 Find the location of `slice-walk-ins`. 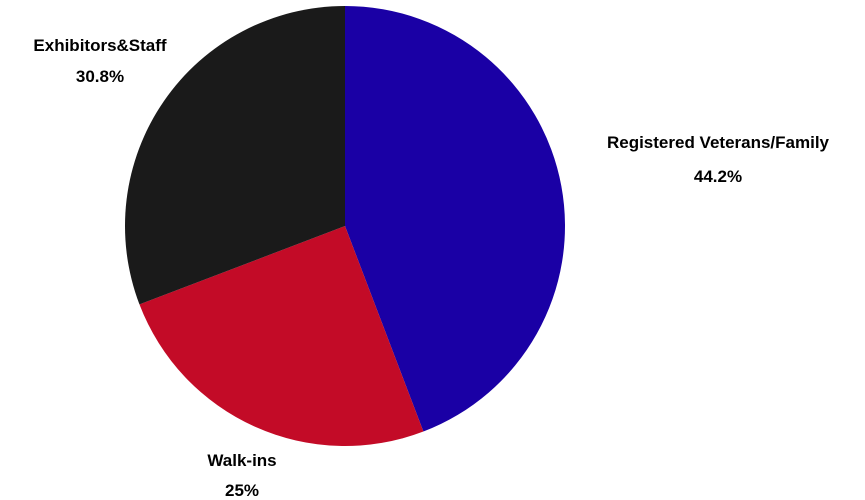

slice-walk-ins is located at coordinates (281, 336).